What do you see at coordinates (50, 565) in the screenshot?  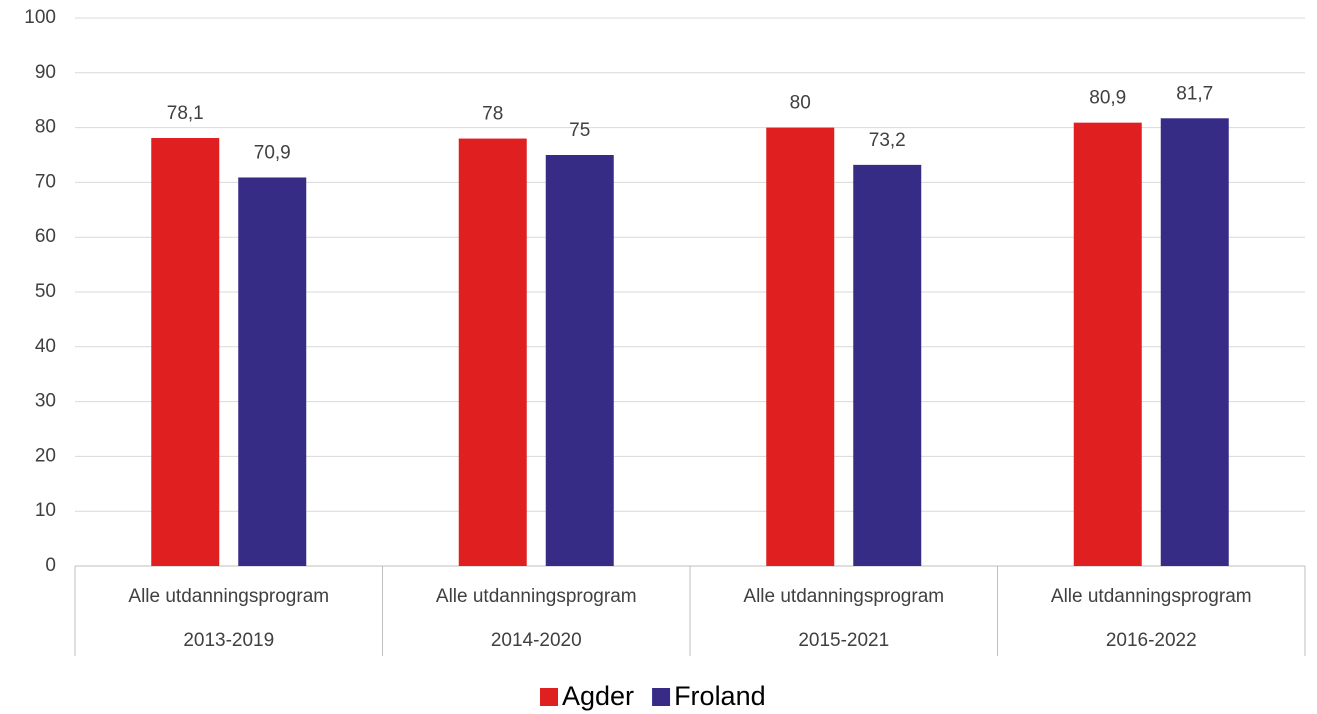 I see `y-tick-label: 0` at bounding box center [50, 565].